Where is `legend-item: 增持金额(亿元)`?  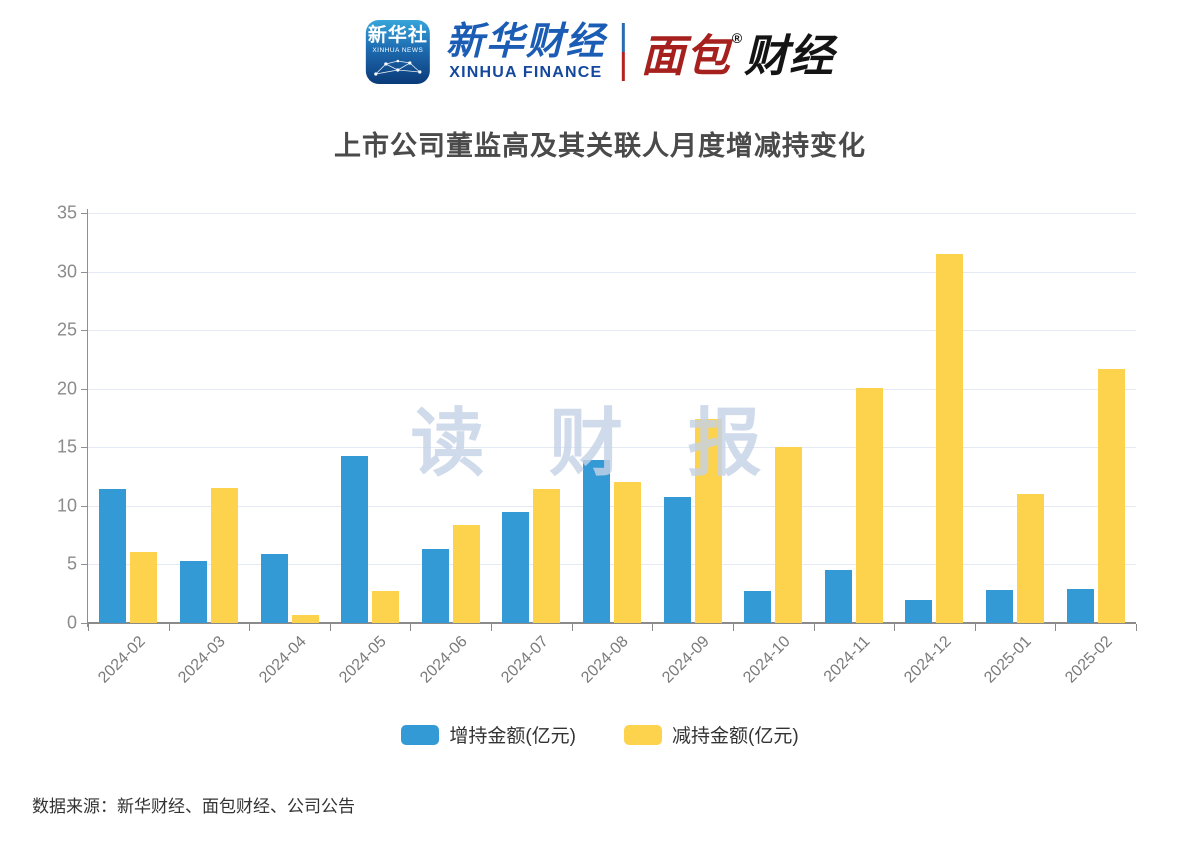 legend-item: 增持金额(亿元) is located at coordinates (488, 734).